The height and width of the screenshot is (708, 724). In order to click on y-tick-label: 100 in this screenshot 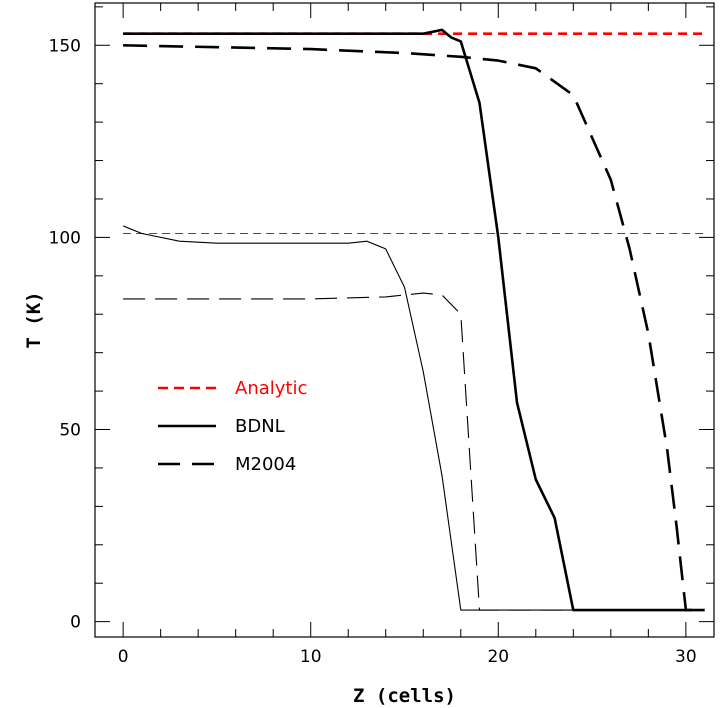, I will do `click(65, 238)`.